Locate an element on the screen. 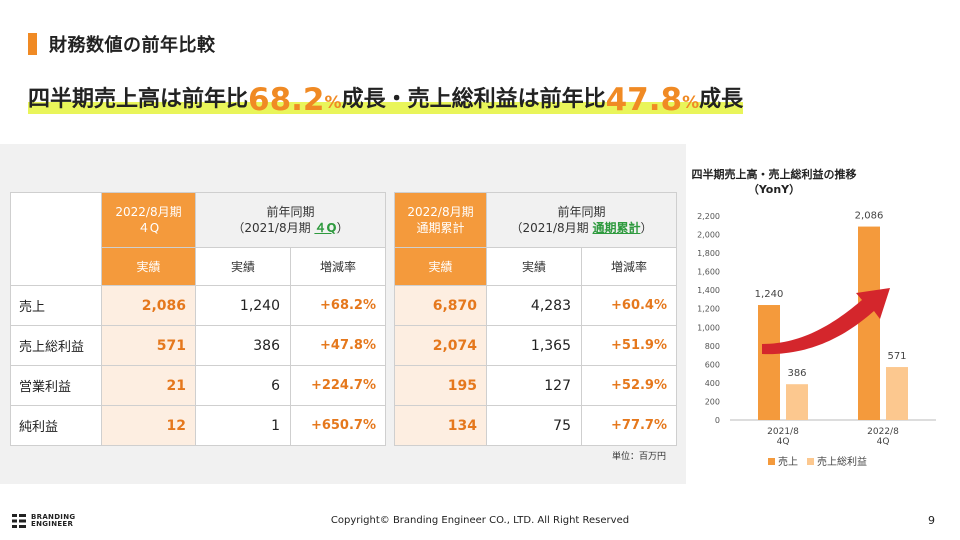 This screenshot has height=540, width=960. quarter-rate-value: +224.7% is located at coordinates (338, 385).